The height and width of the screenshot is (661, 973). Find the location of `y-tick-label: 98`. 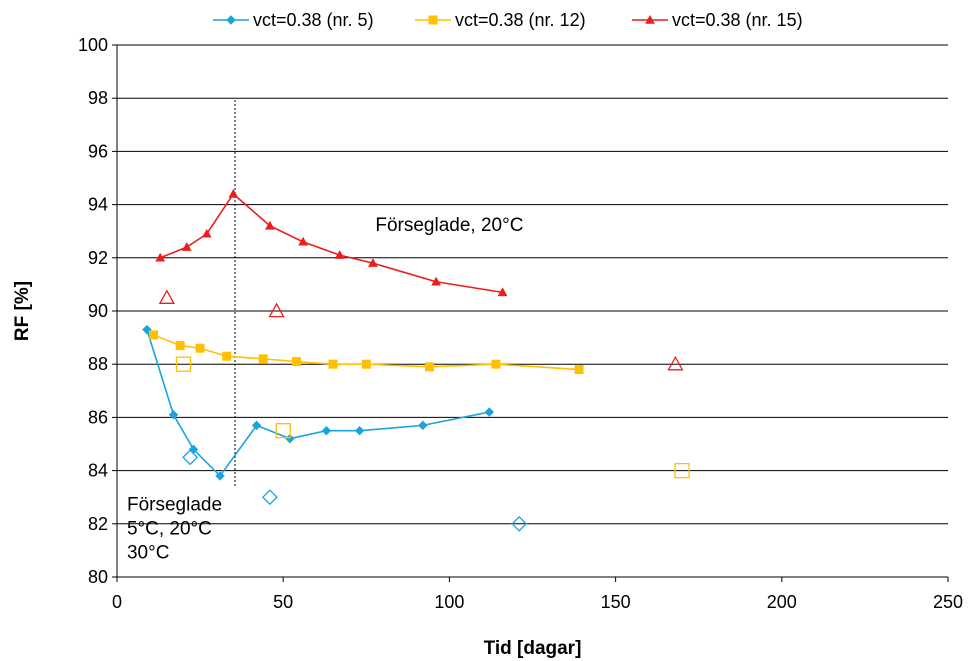

y-tick-label: 98 is located at coordinates (98, 98).